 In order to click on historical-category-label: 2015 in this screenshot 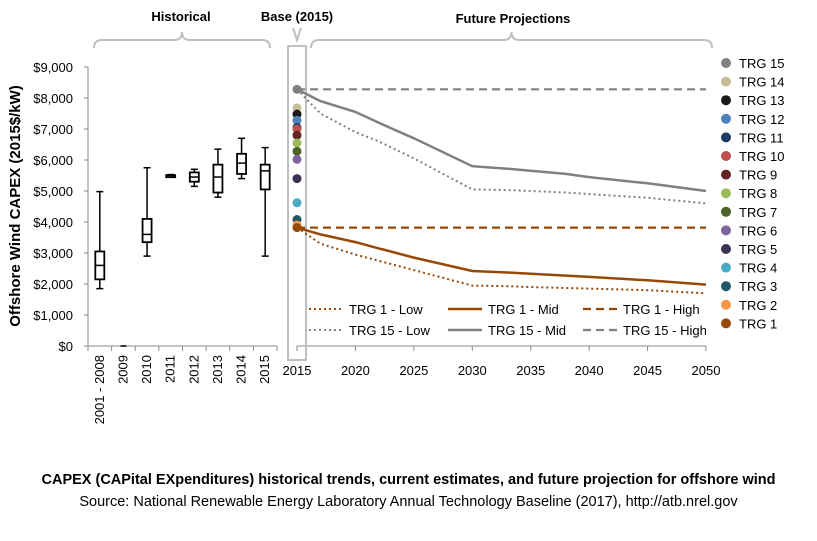, I will do `click(264, 369)`.